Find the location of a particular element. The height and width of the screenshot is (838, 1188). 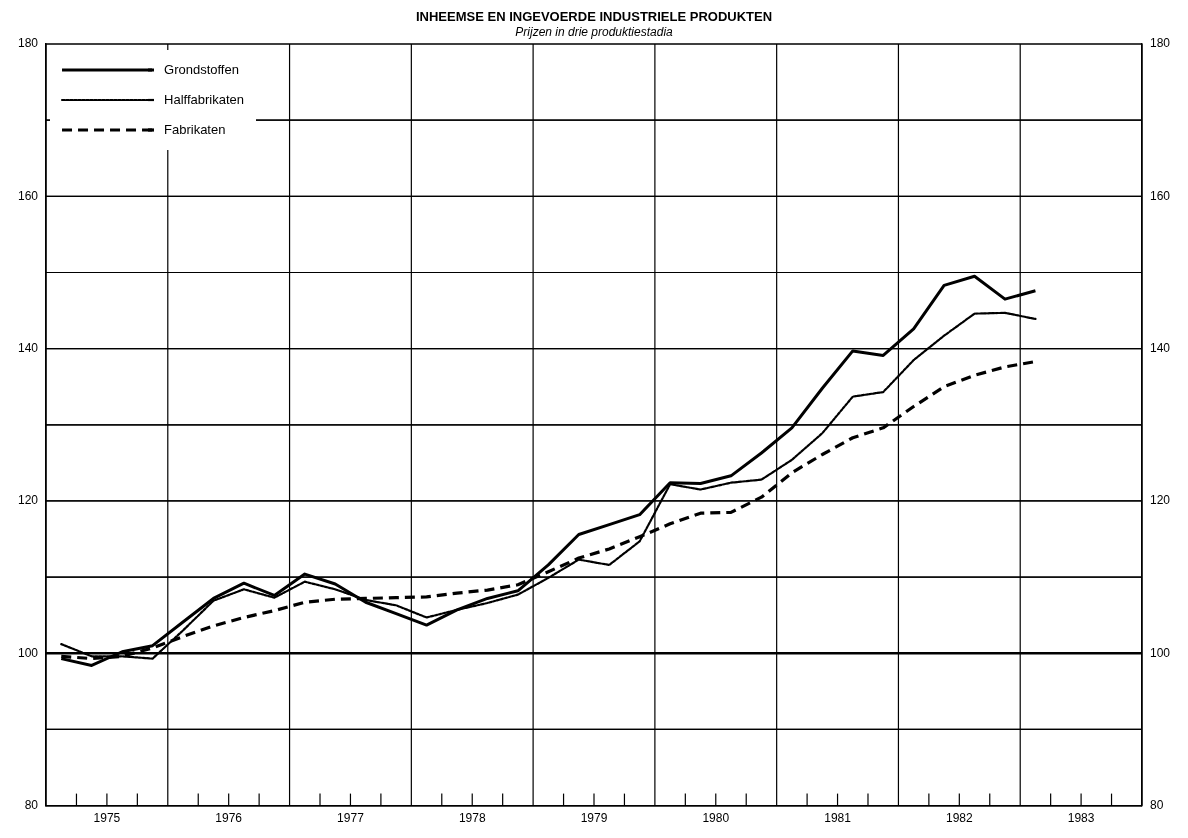

y2-tick-label: 120 is located at coordinates (1160, 500).